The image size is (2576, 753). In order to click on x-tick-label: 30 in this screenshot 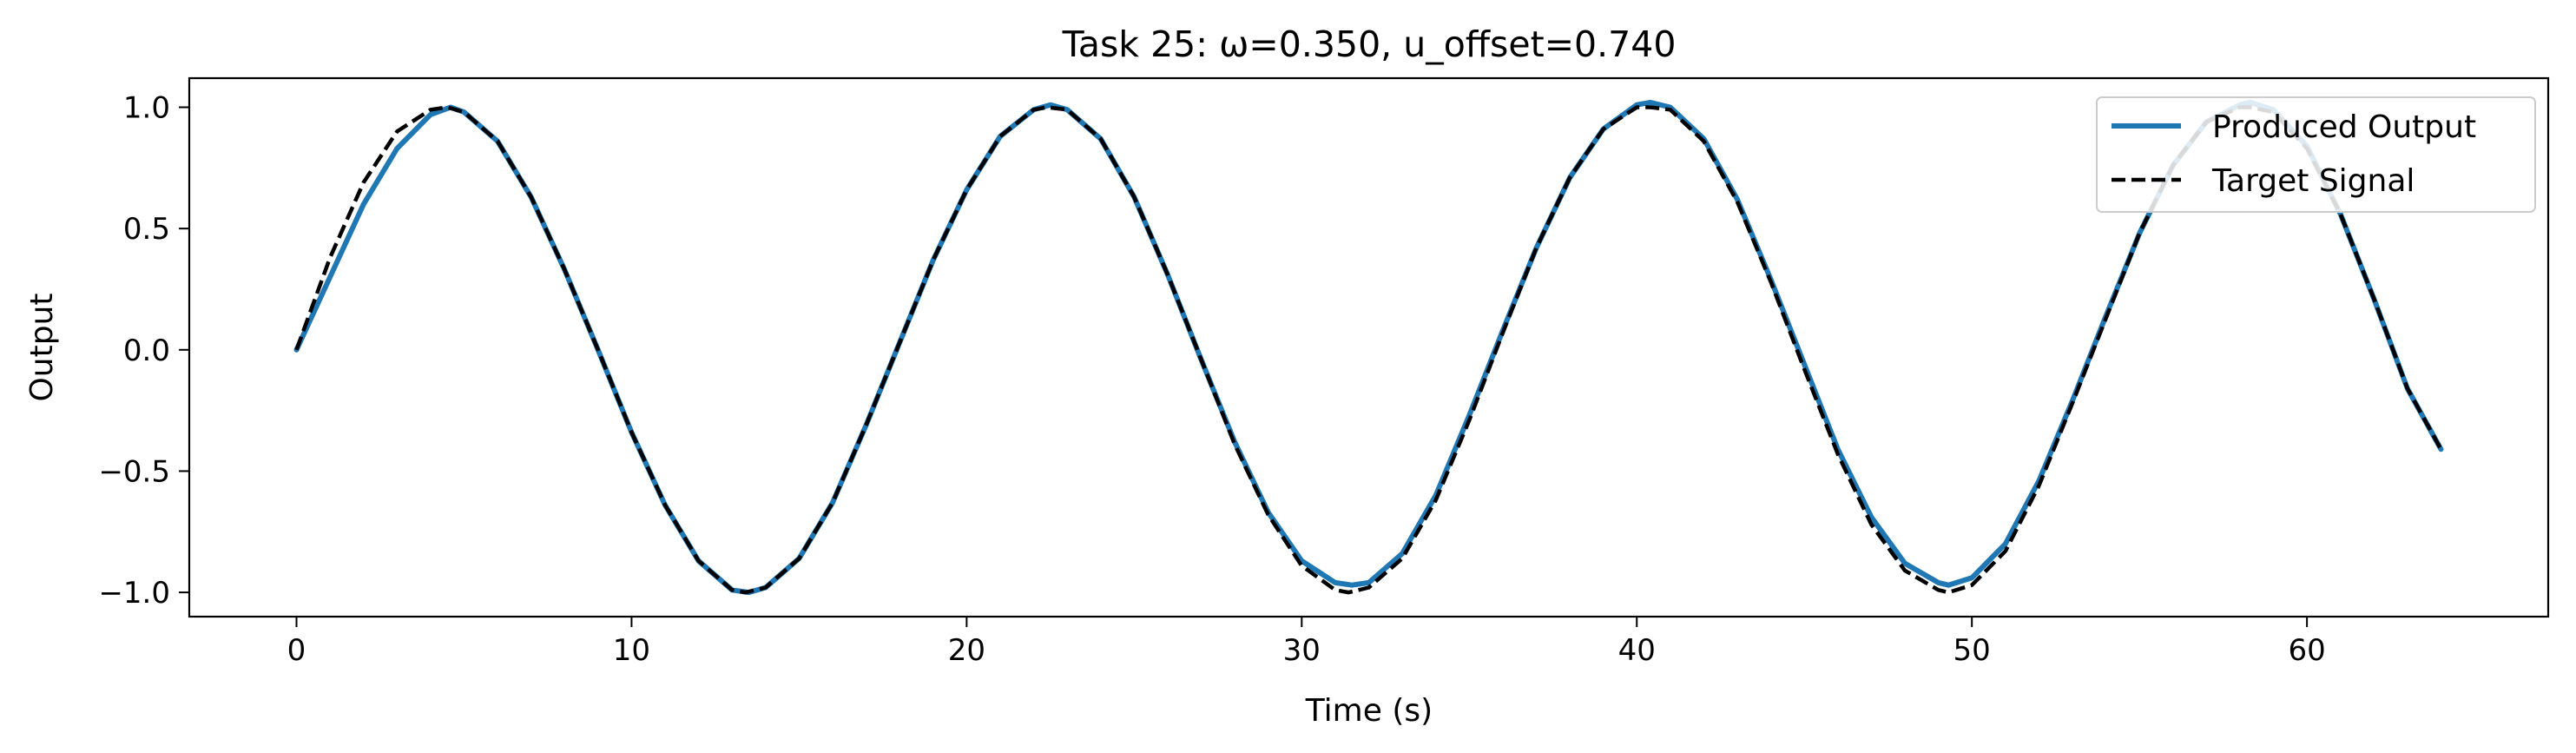, I will do `click(1302, 650)`.